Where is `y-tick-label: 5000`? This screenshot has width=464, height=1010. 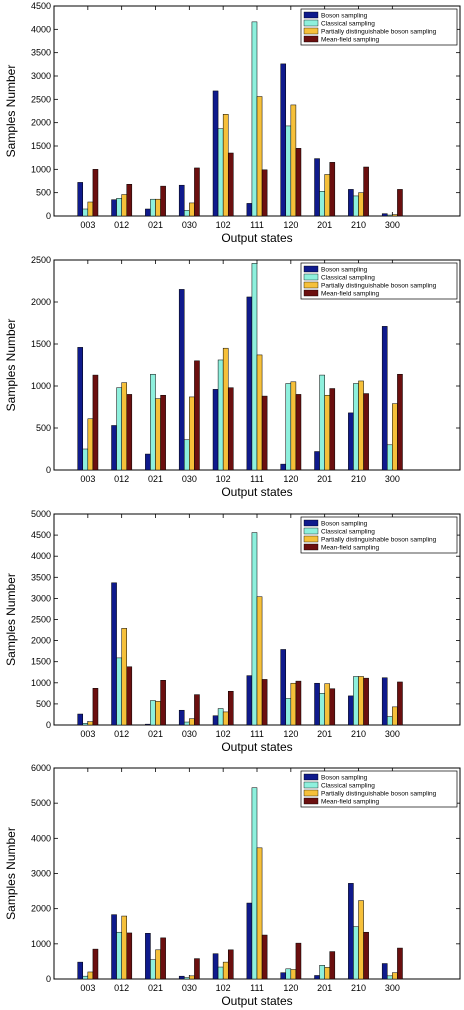
y-tick-label: 5000 is located at coordinates (41, 514).